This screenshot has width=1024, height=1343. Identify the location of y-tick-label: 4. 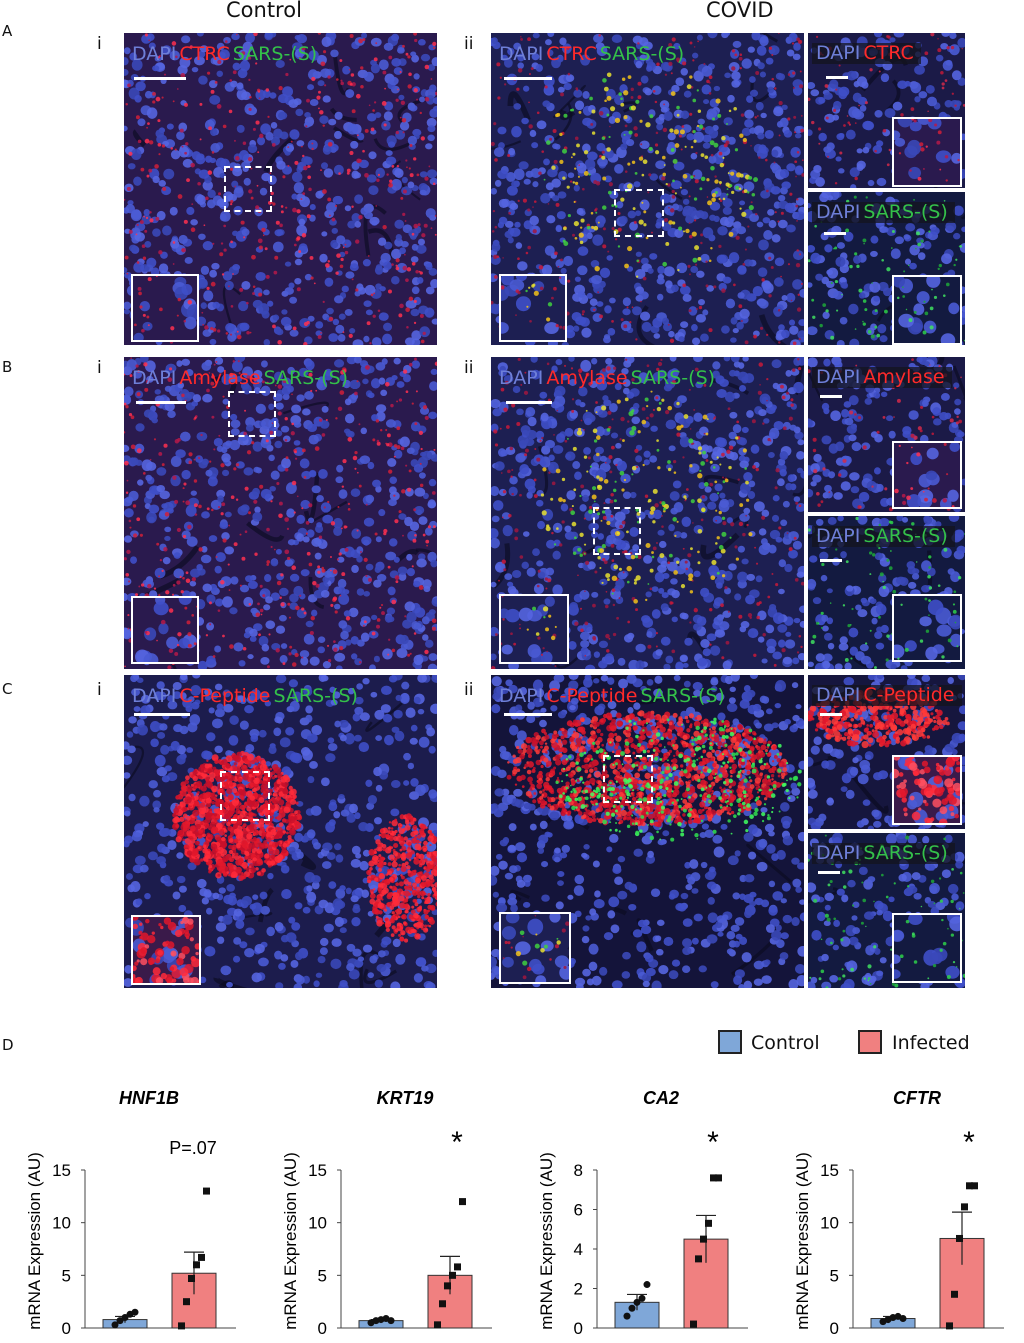
(578, 1249).